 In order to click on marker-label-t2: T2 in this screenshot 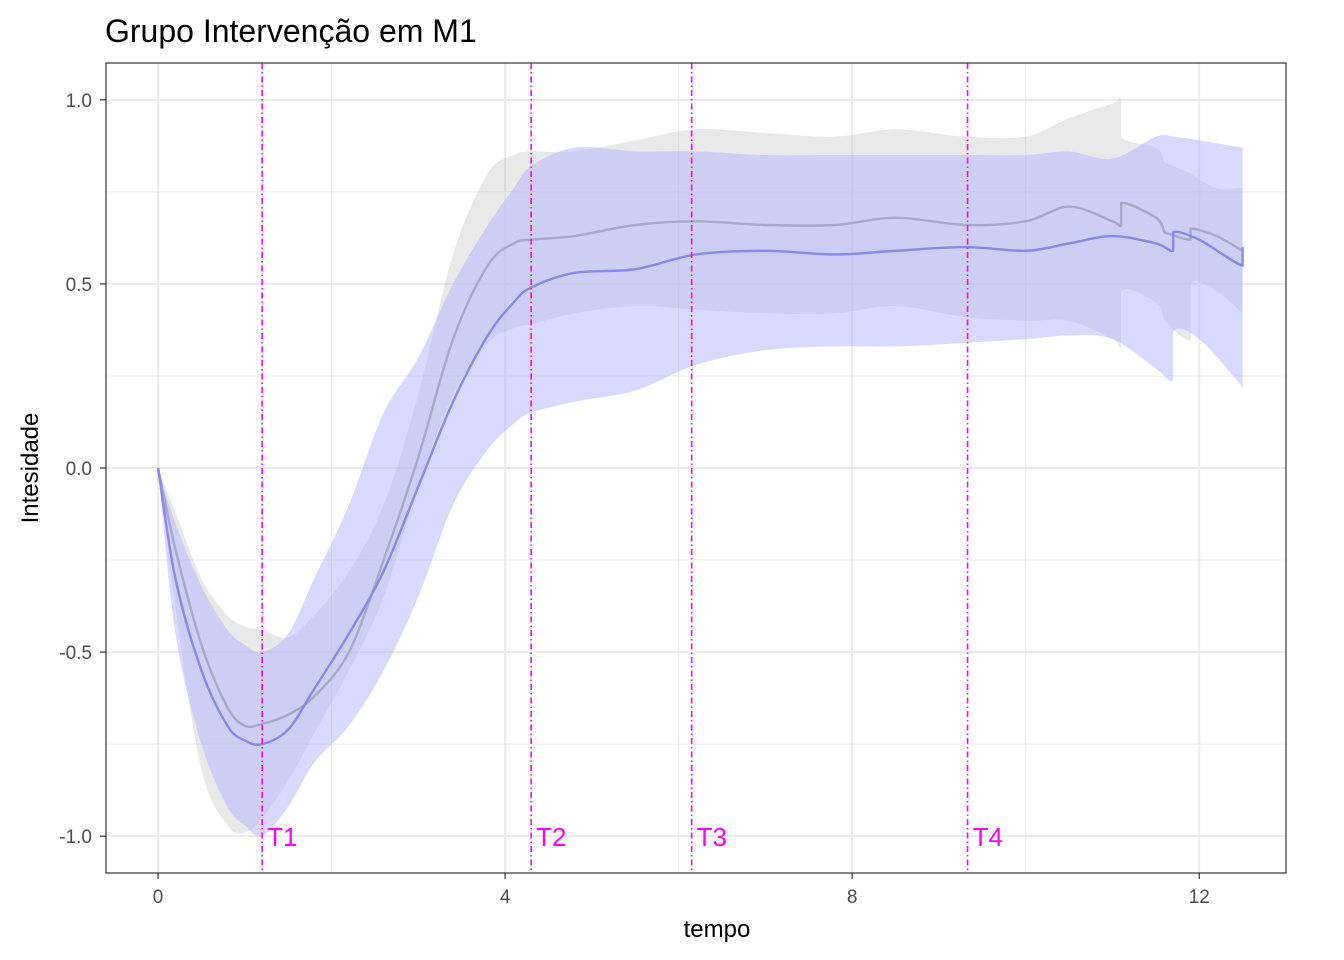, I will do `click(551, 837)`.